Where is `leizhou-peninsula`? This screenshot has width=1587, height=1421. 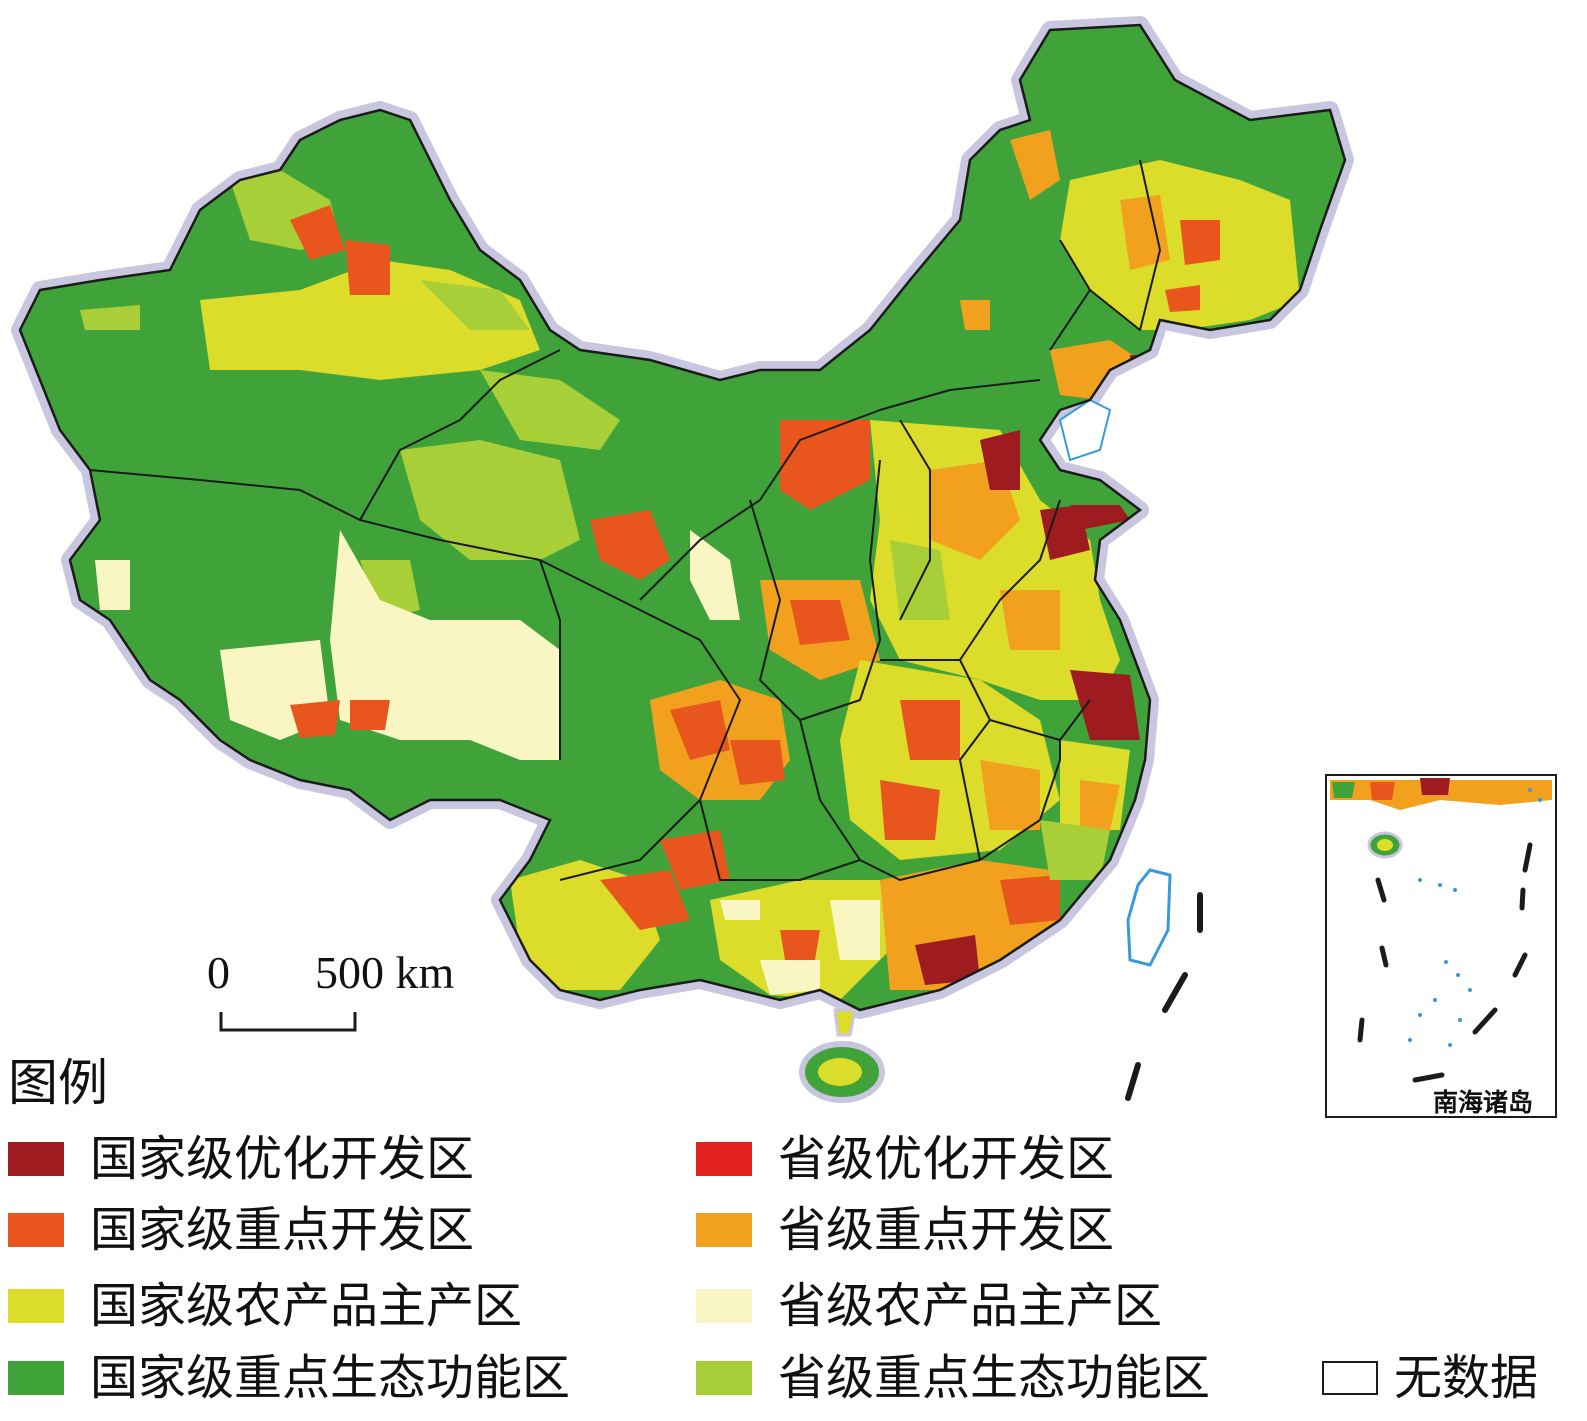 leizhou-peninsula is located at coordinates (845, 1022).